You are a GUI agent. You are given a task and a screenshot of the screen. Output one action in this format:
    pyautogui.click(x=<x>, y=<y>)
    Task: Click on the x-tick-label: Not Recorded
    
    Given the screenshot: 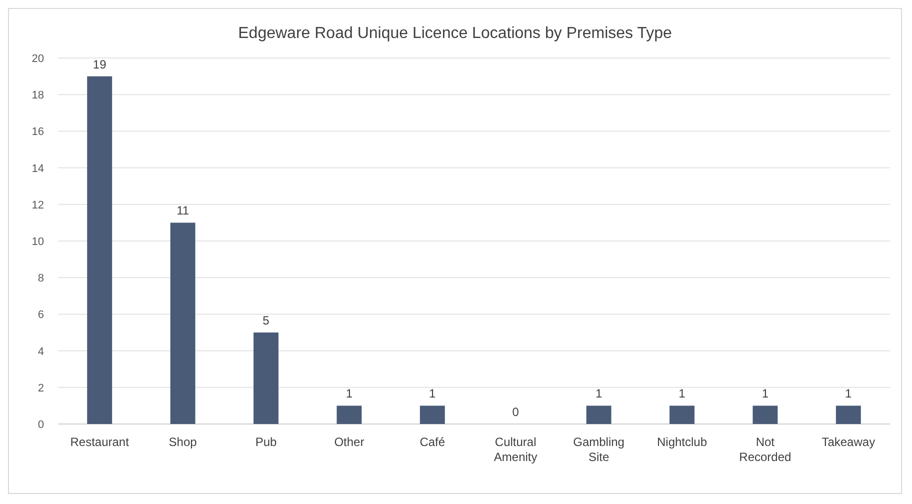 What is the action you would take?
    pyautogui.click(x=765, y=449)
    